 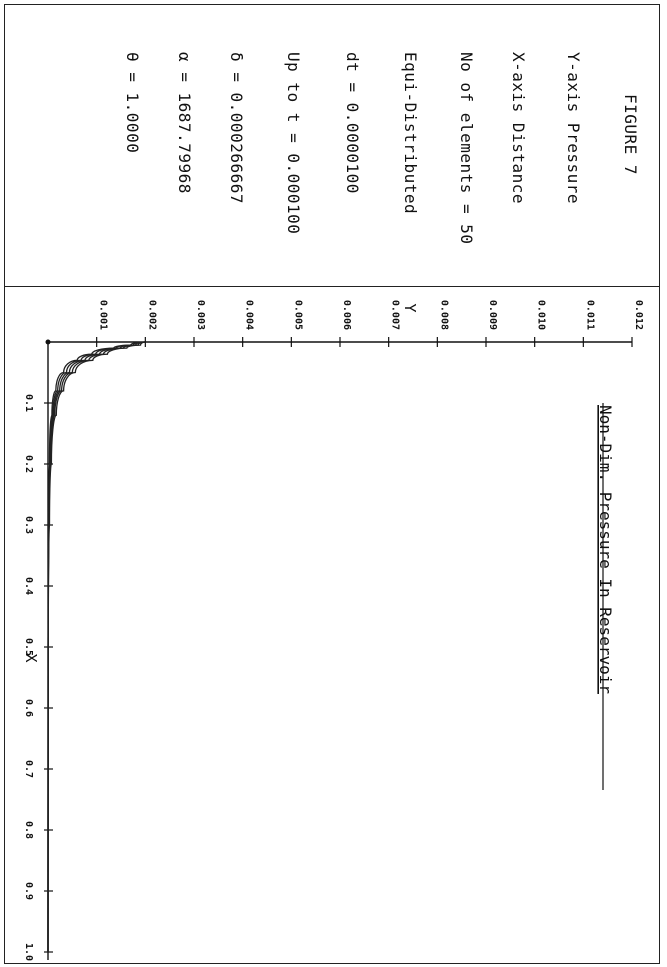 What do you see at coordinates (200, 315) in the screenshot?
I see `y-tick-label: 0.003` at bounding box center [200, 315].